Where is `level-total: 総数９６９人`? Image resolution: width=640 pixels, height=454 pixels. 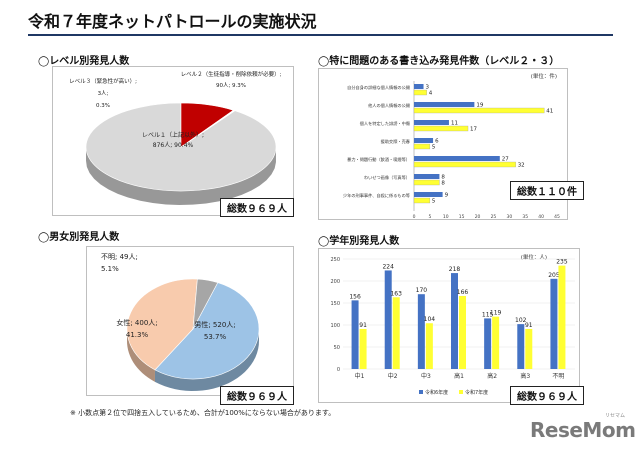
level-total: 総数９６９人 is located at coordinates (257, 207).